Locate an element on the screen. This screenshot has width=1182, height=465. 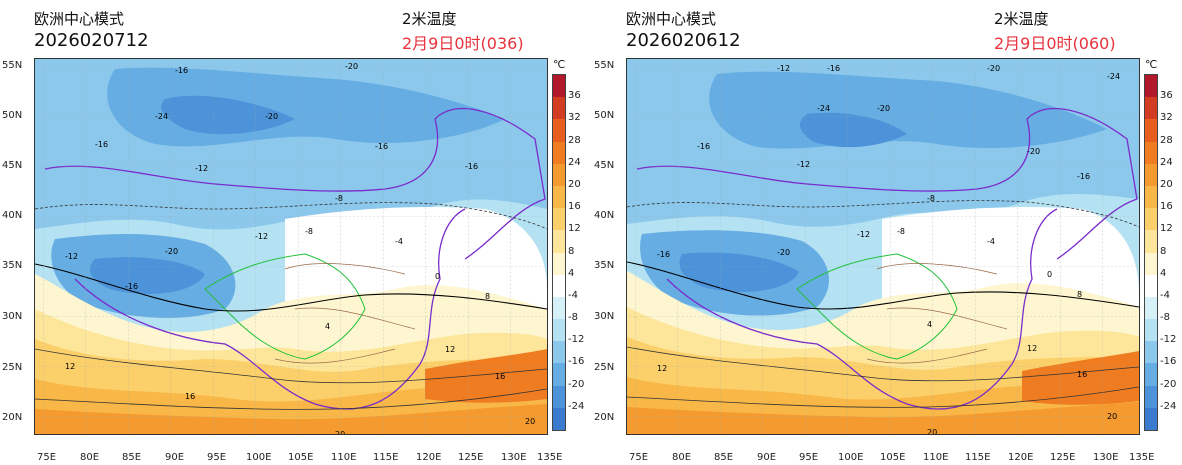
lat-label: 25N is located at coordinates (604, 367).